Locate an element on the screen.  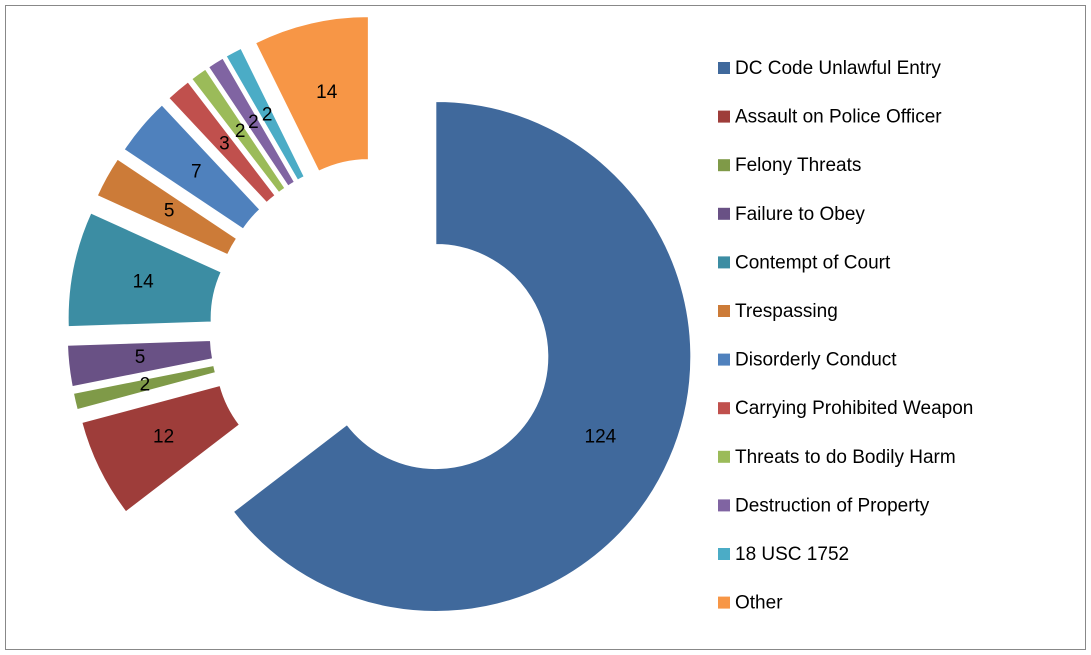
legend-label: Destruction of Property is located at coordinates (832, 505).